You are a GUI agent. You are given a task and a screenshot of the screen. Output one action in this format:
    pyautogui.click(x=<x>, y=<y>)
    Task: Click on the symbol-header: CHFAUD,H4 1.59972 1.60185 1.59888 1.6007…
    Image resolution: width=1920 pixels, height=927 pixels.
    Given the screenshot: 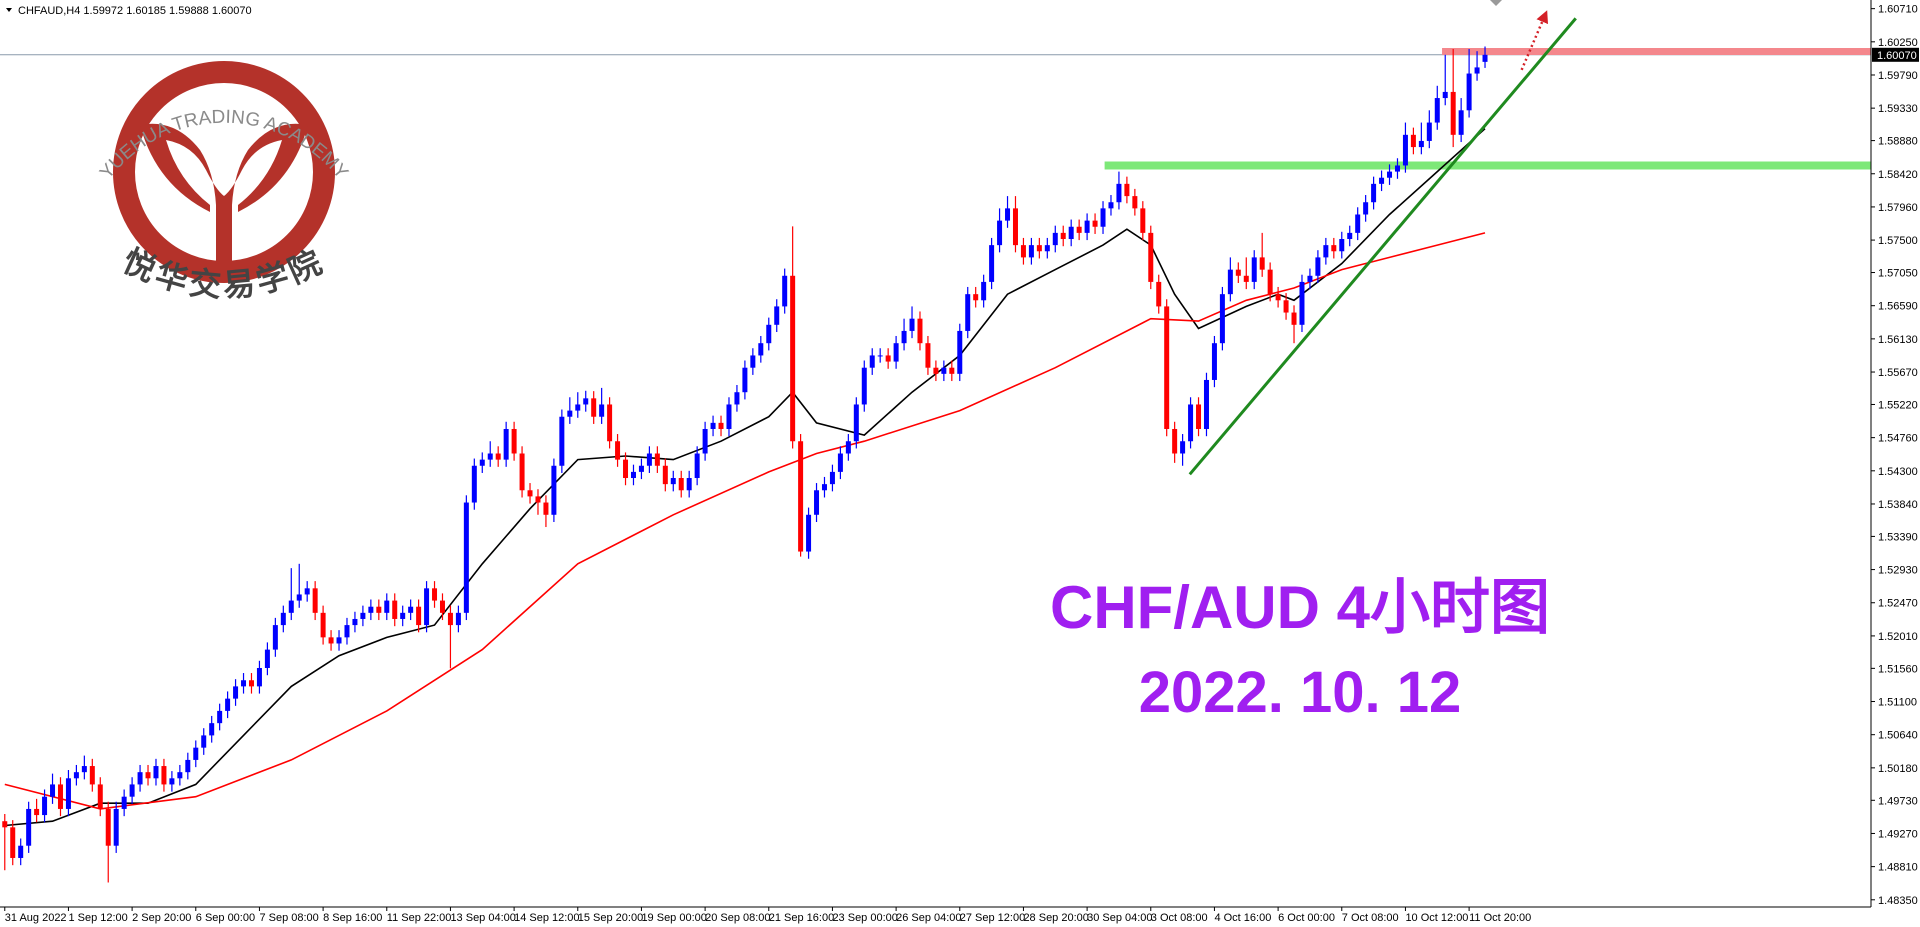 What is the action you would take?
    pyautogui.click(x=135, y=11)
    